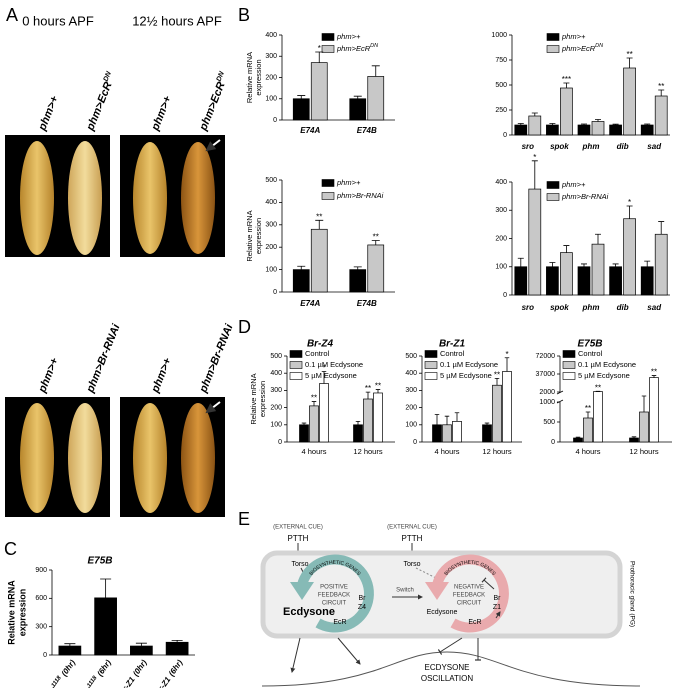 This screenshot has width=677, height=688. What do you see at coordinates (310, 130) in the screenshot?
I see `x-tick-label: E74A` at bounding box center [310, 130].